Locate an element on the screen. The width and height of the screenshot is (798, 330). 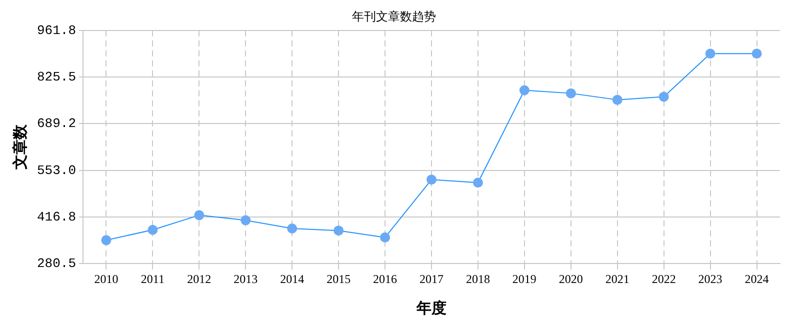
x-tick-label: 2024 is located at coordinates (756, 279).